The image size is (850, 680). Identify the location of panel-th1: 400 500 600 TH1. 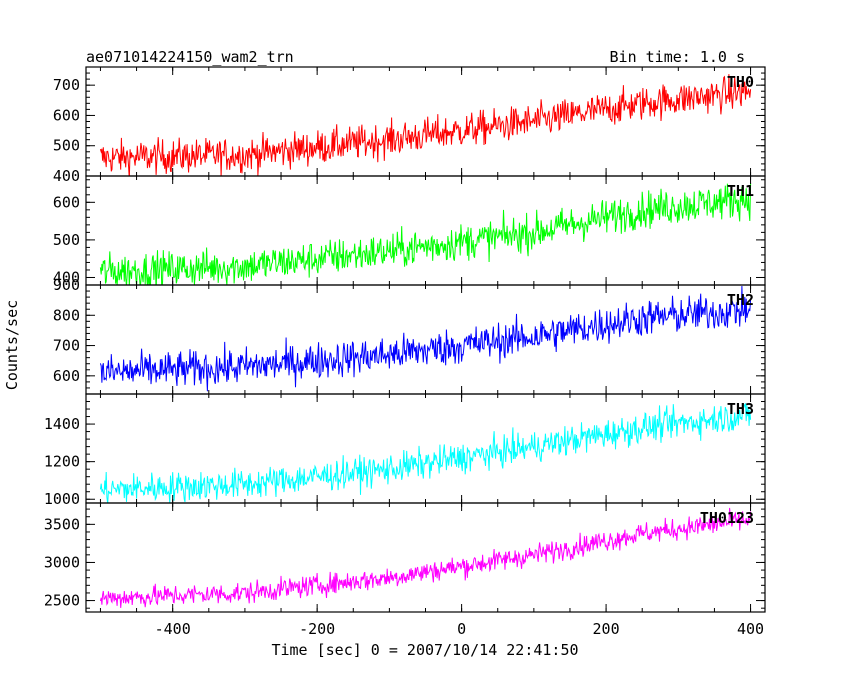
(409, 230).